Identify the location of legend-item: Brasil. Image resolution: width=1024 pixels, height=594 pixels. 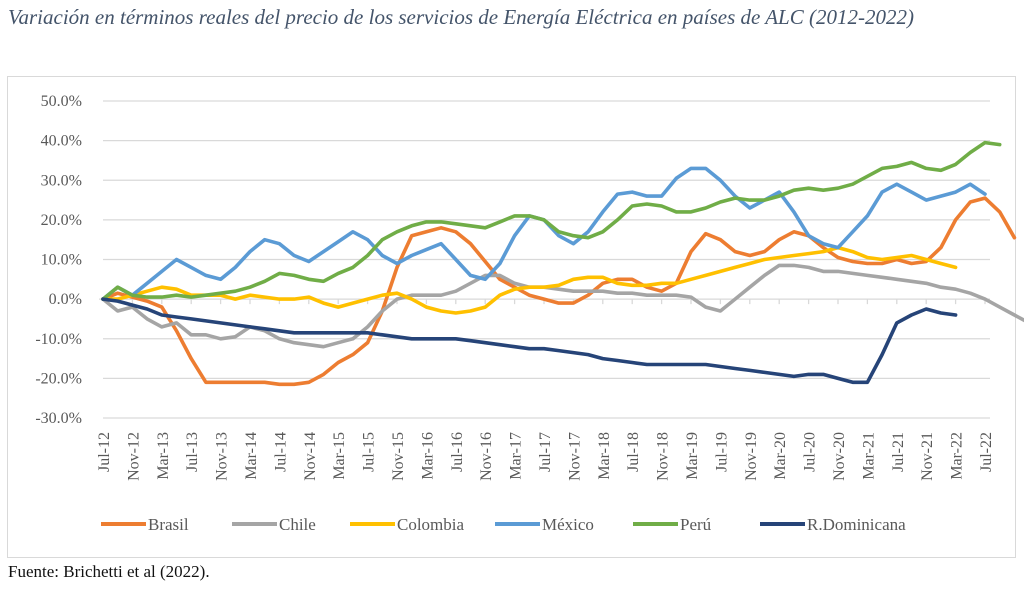
(145, 524).